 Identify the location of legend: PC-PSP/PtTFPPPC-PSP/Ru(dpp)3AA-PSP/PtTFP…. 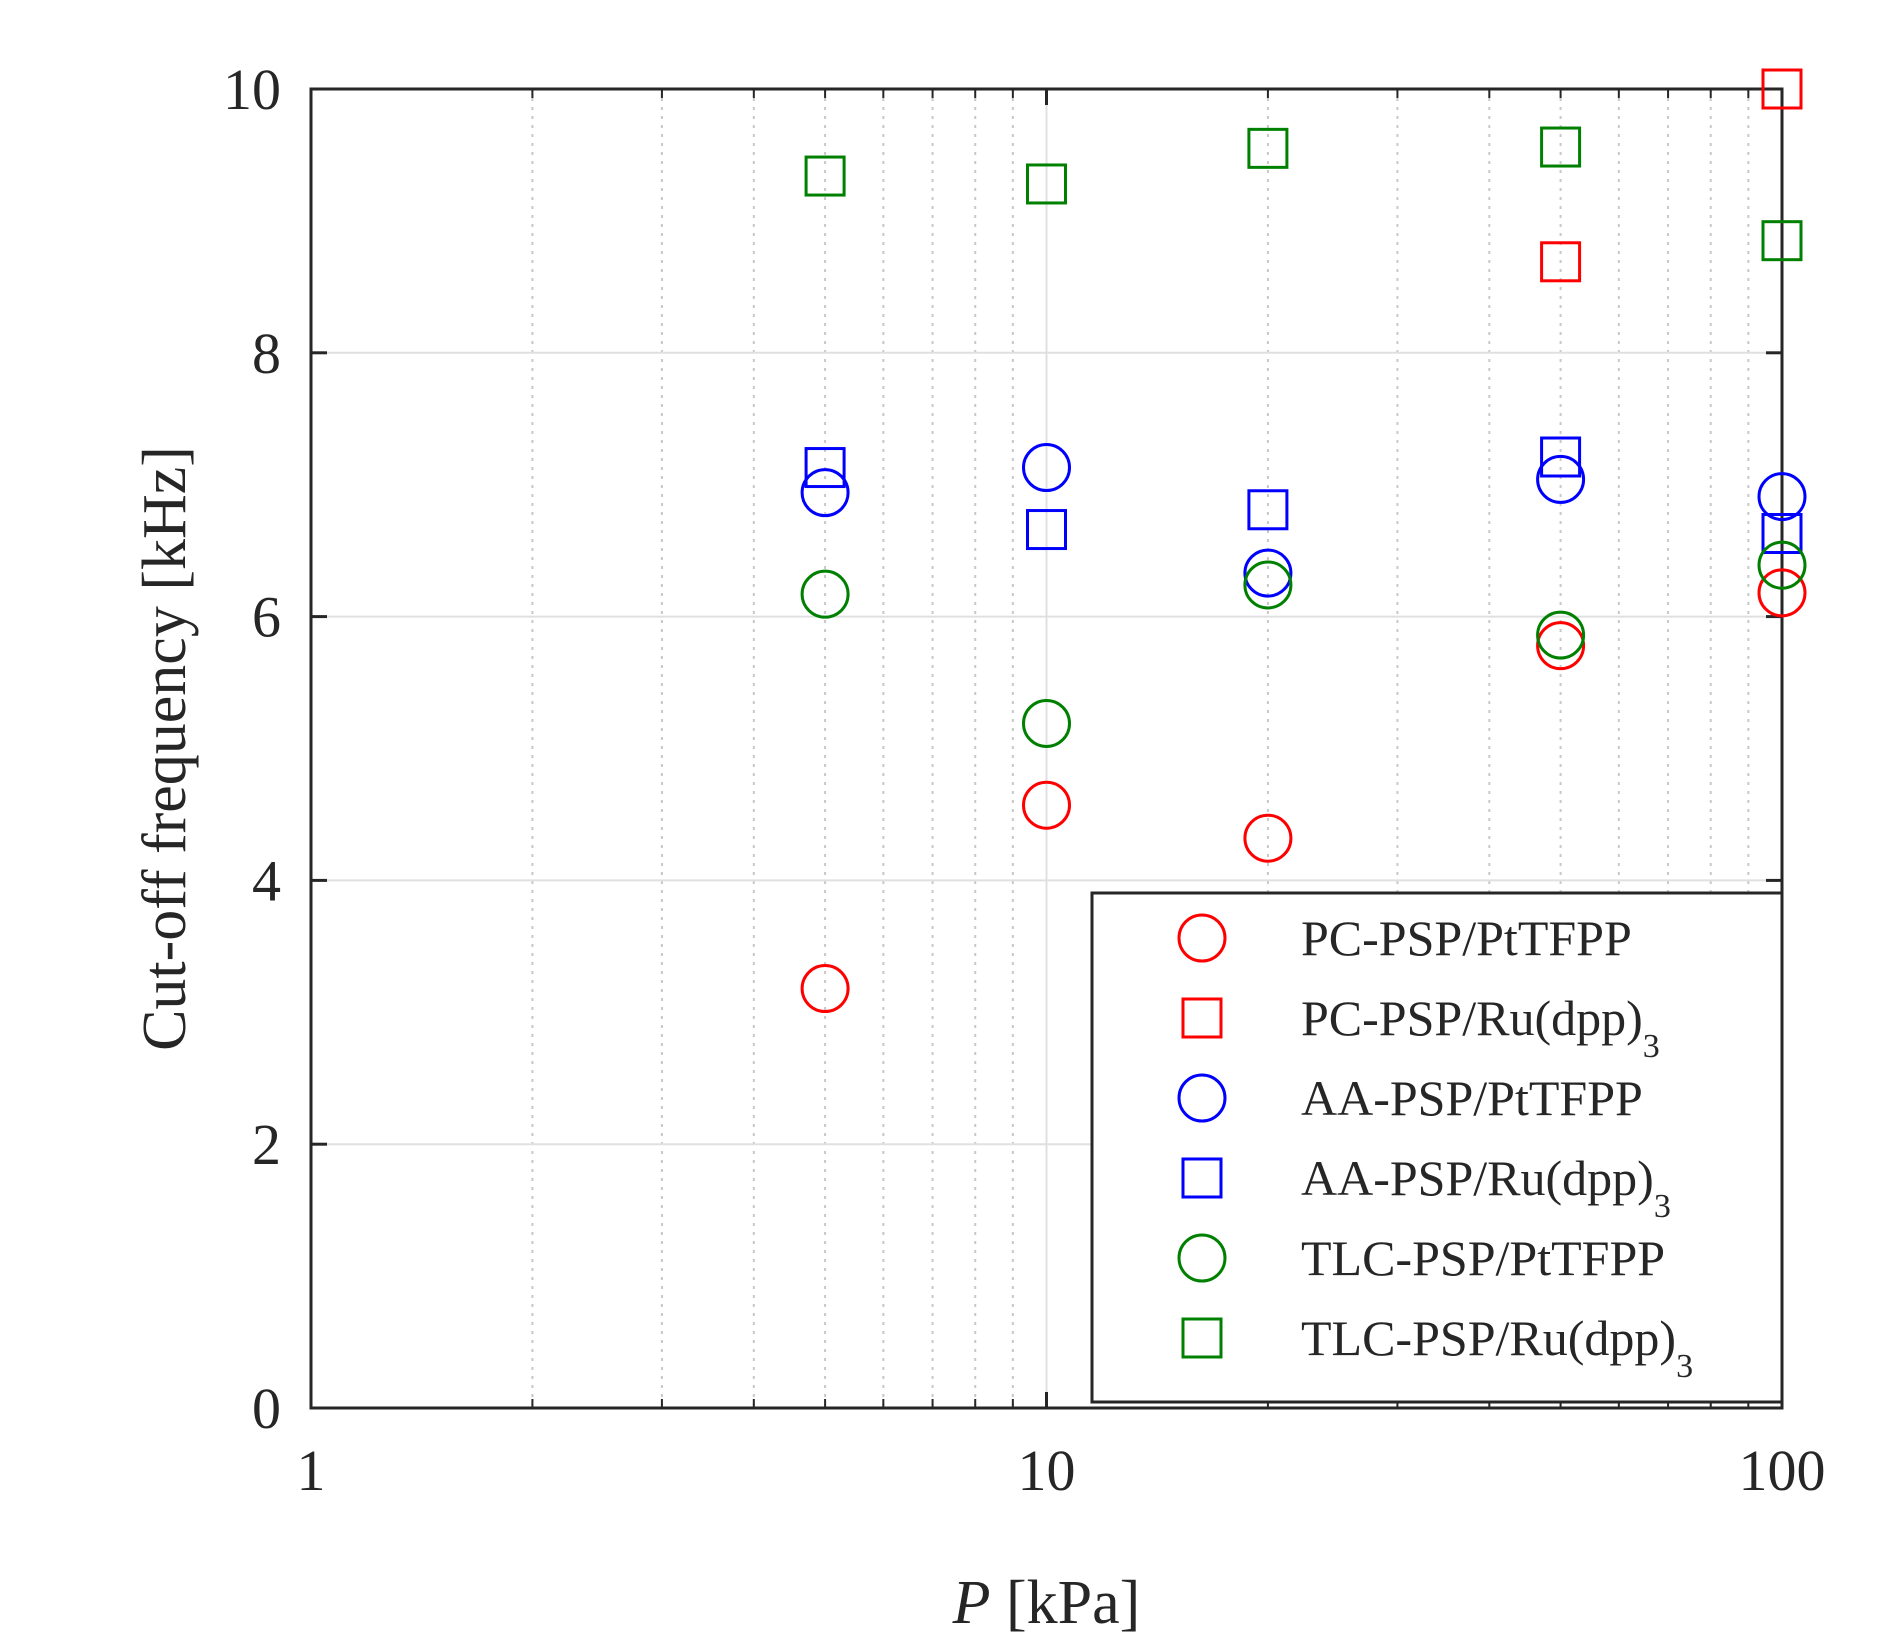
(1437, 1147).